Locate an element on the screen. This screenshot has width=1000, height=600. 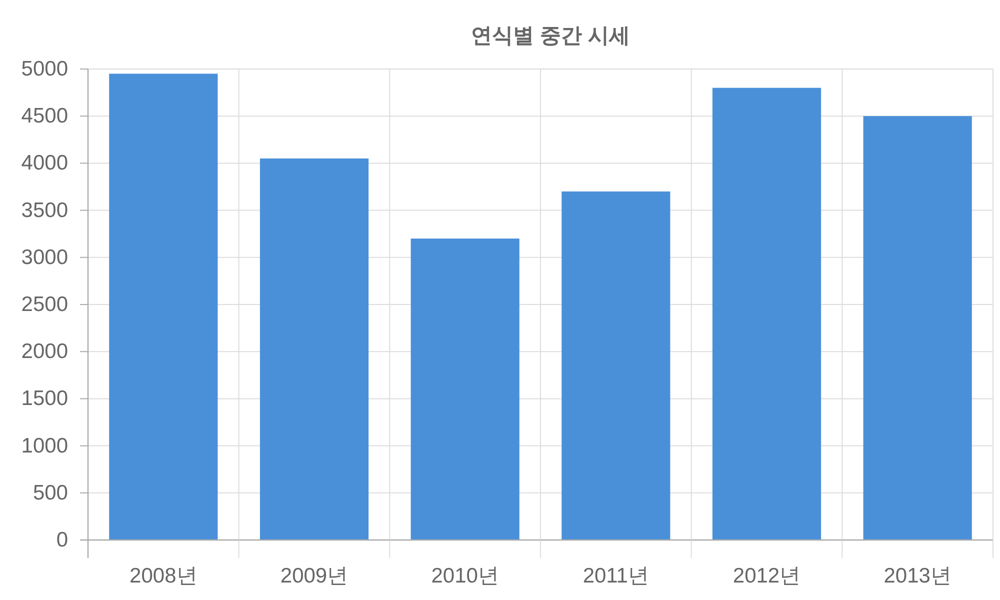
y-tick-label: 4500 is located at coordinates (44, 116).